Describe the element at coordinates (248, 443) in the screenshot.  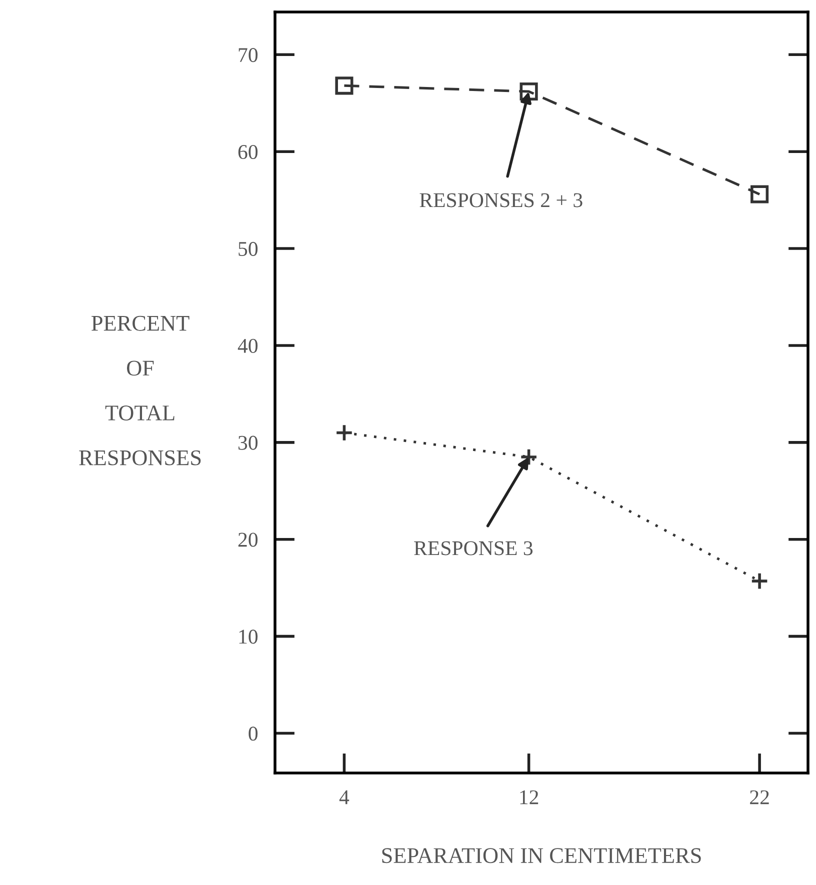
I see `y-tick-label: 30` at that location.